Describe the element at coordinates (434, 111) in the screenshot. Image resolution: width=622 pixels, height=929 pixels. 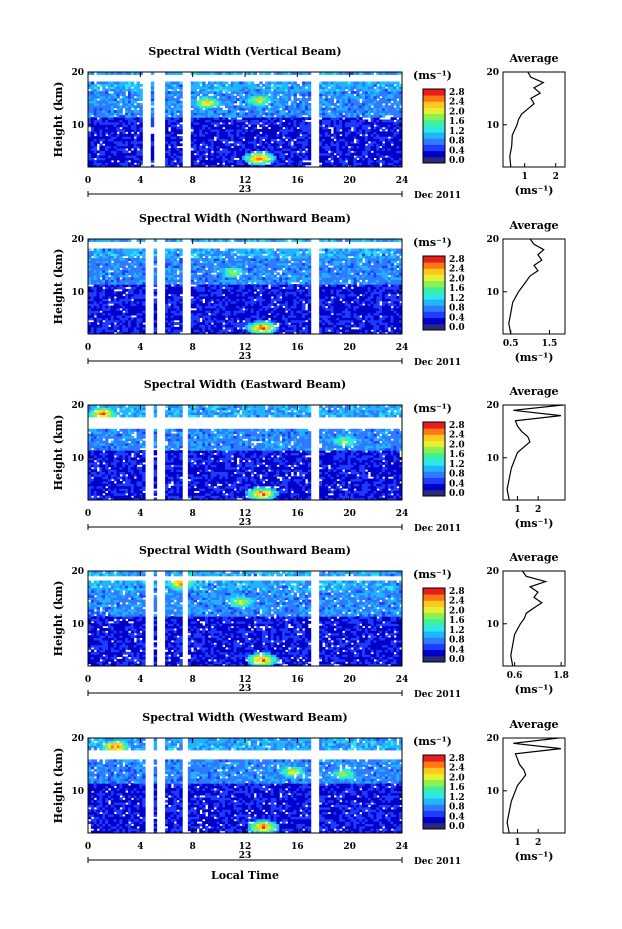
I see `colorbar-swatch` at that location.